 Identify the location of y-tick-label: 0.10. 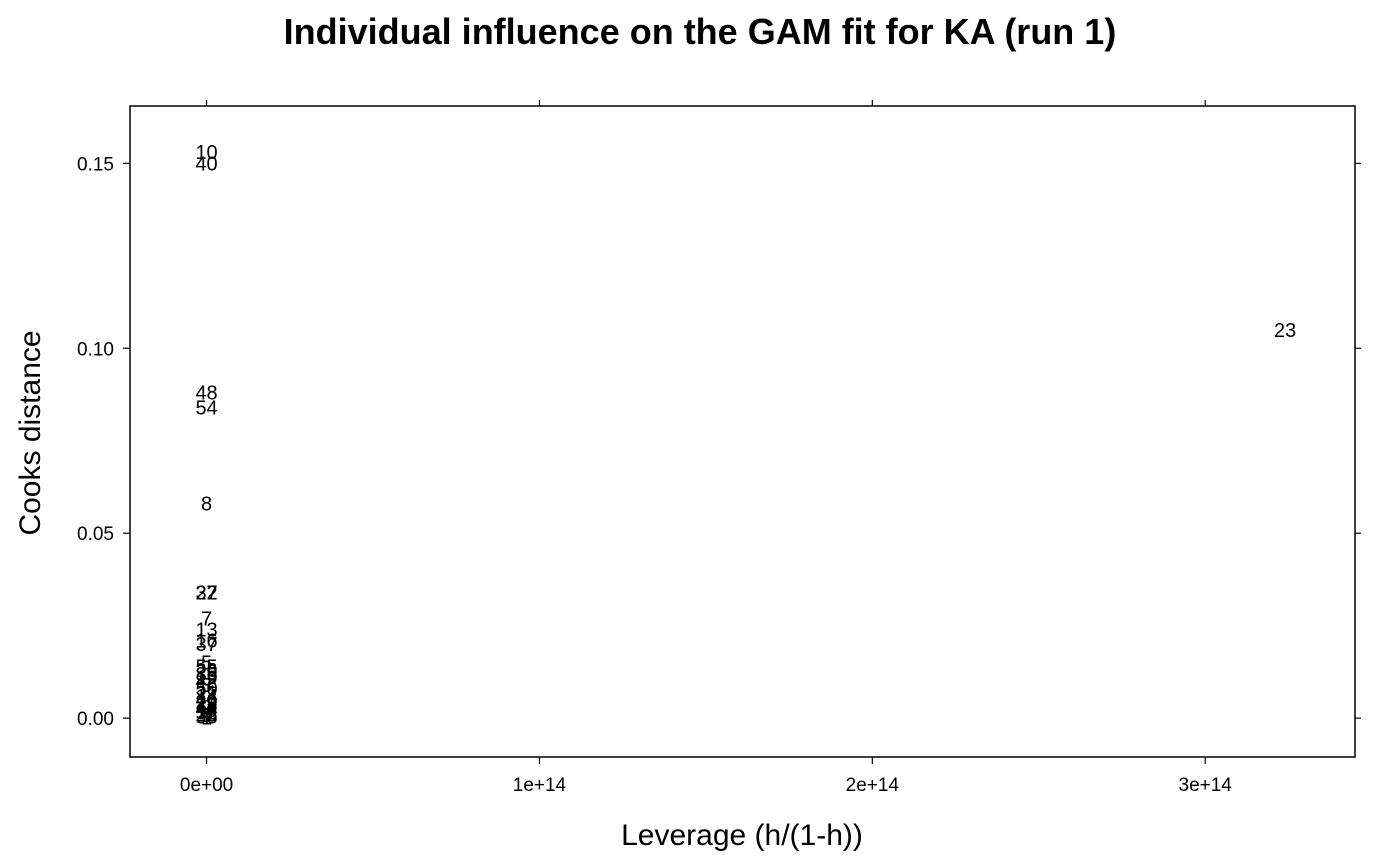
(95, 349).